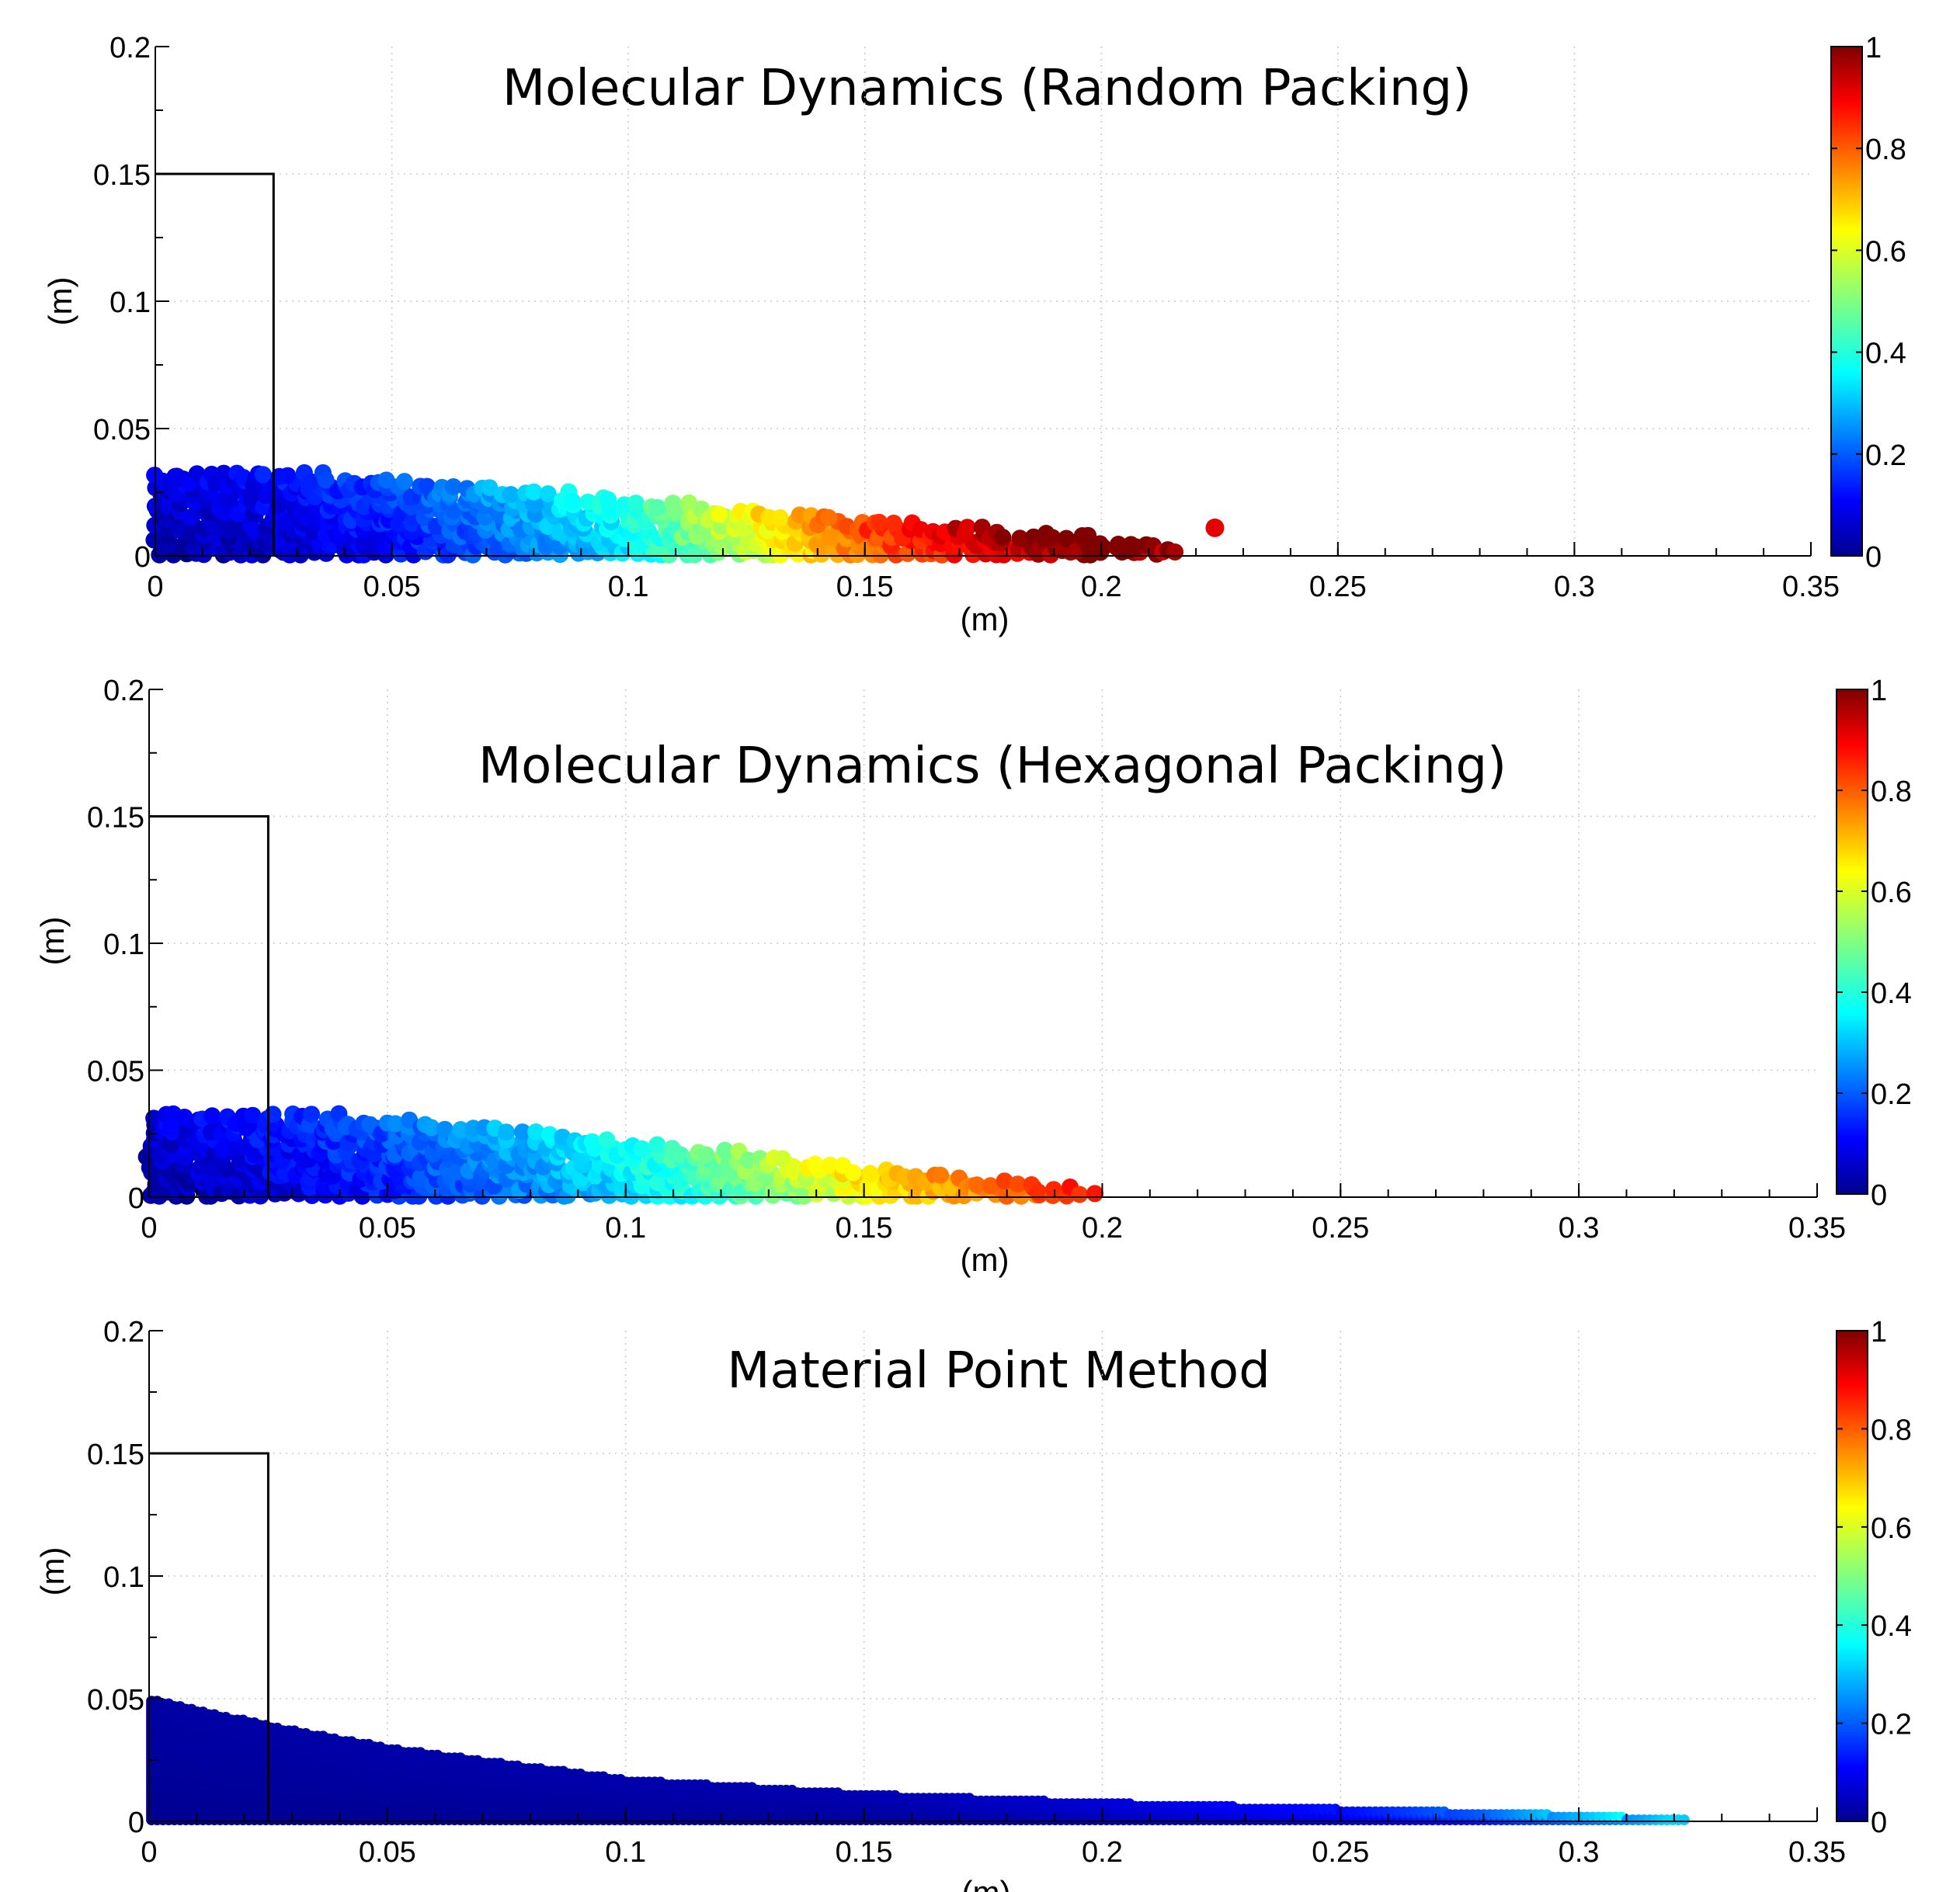 This screenshot has height=1892, width=1960. I want to click on panel-title: Material Point Method, so click(998, 1371).